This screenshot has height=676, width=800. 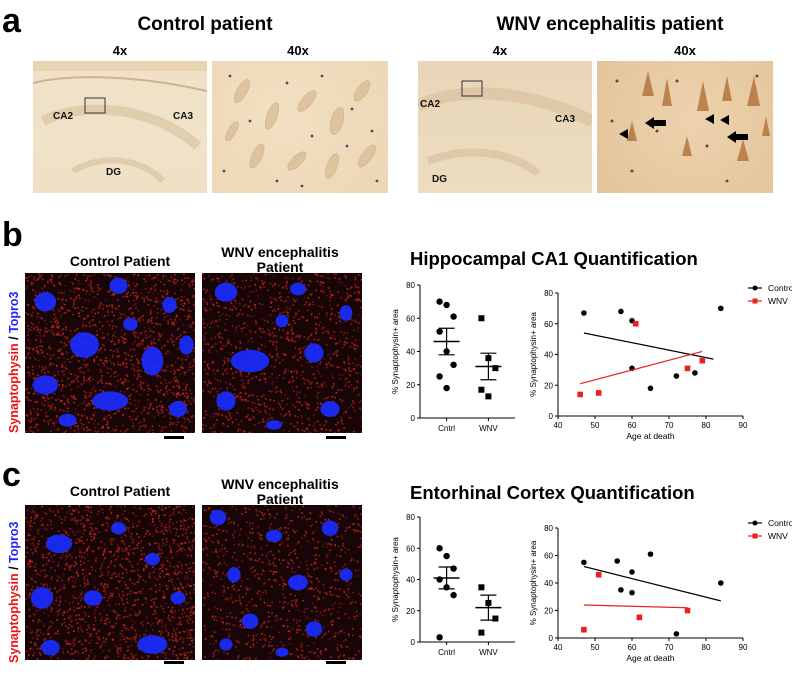 What do you see at coordinates (174, 662) in the screenshot?
I see `c-control-scalebar` at bounding box center [174, 662].